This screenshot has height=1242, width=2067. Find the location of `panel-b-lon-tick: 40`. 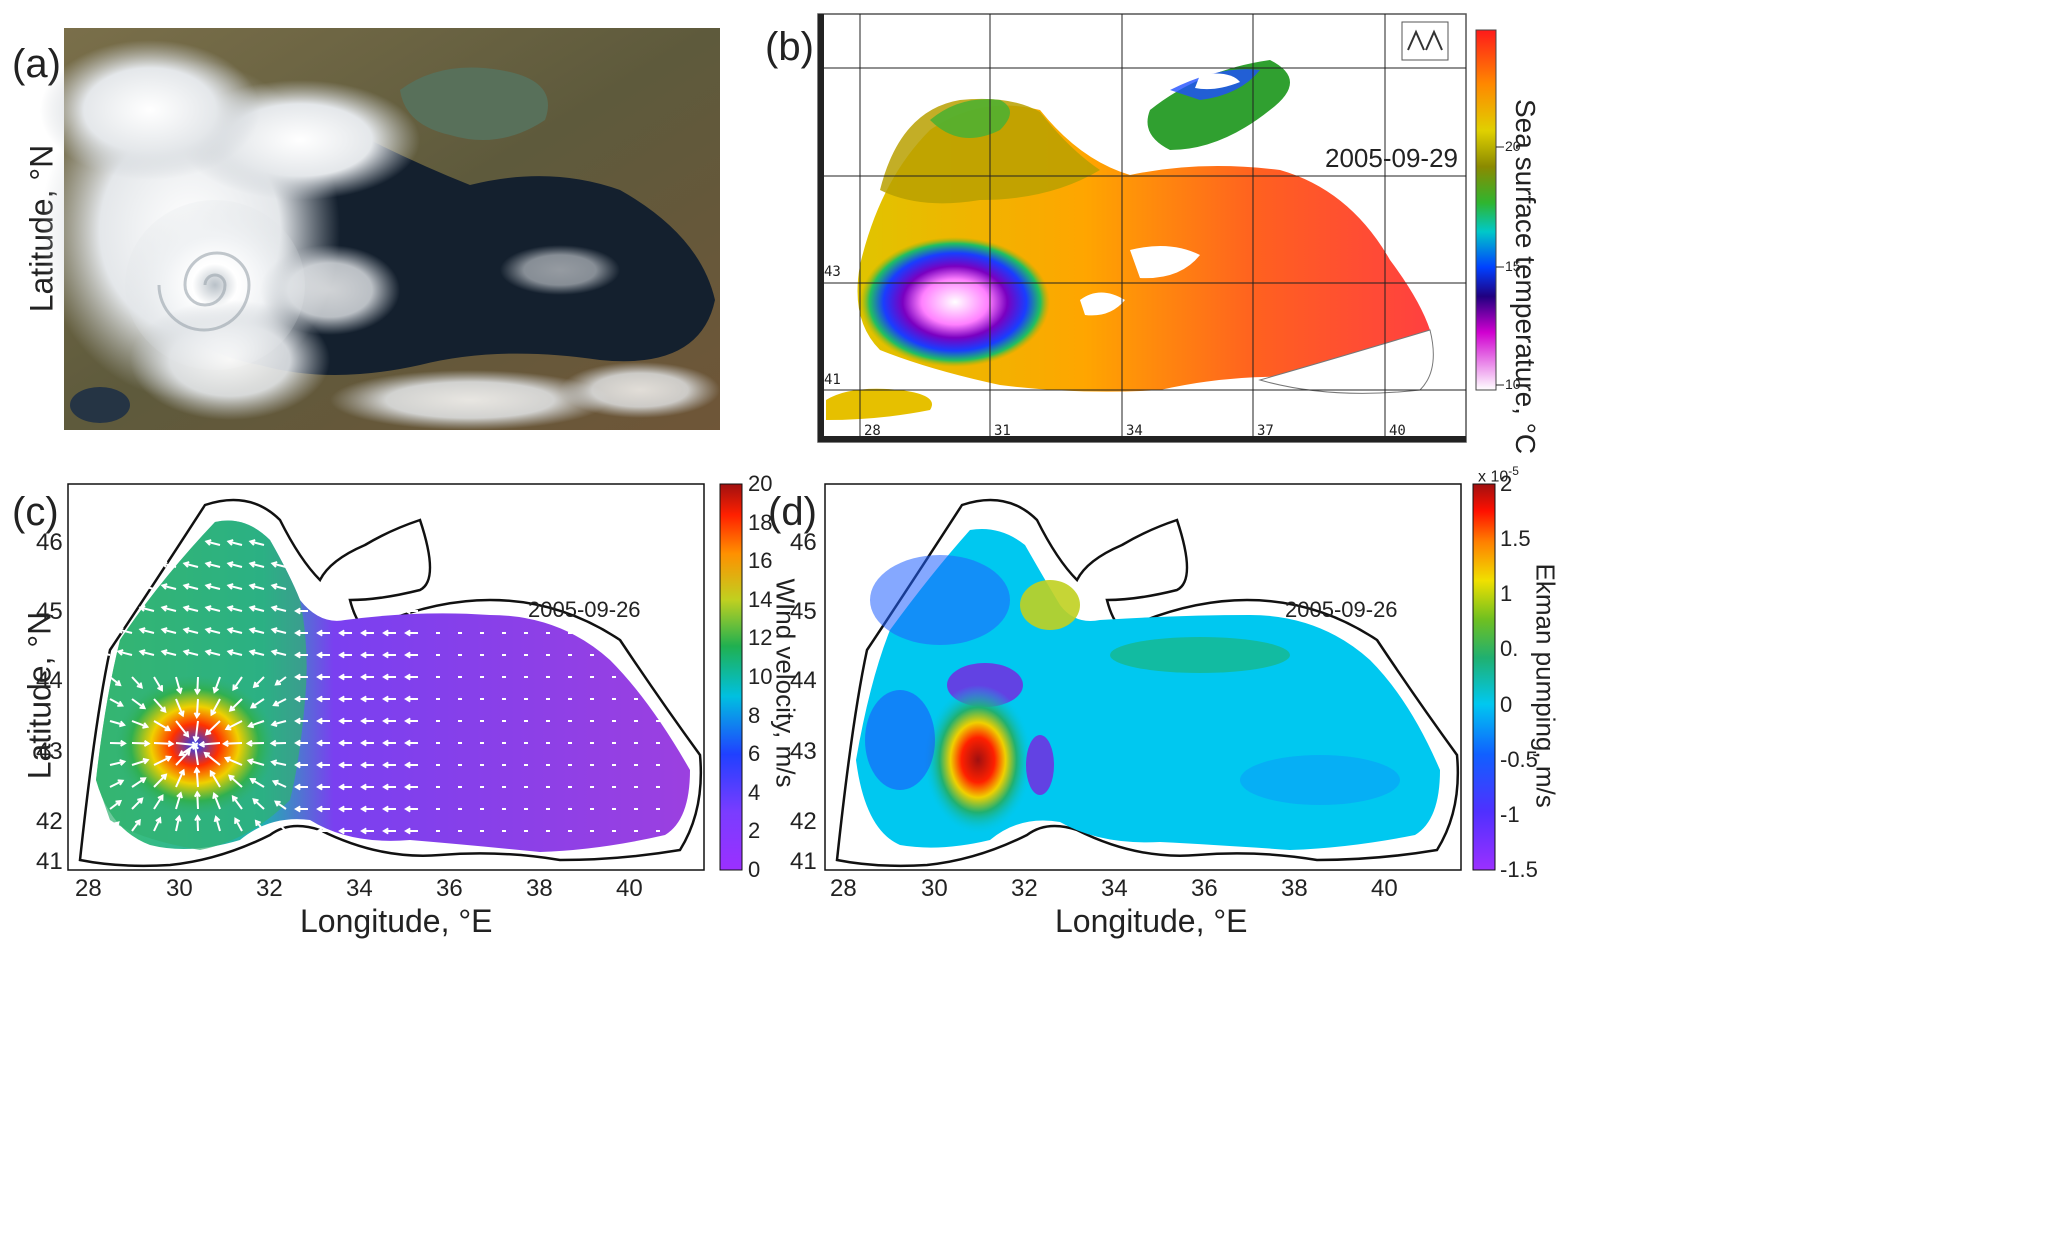

panel-b-lon-tick: 40 is located at coordinates (1397, 431).